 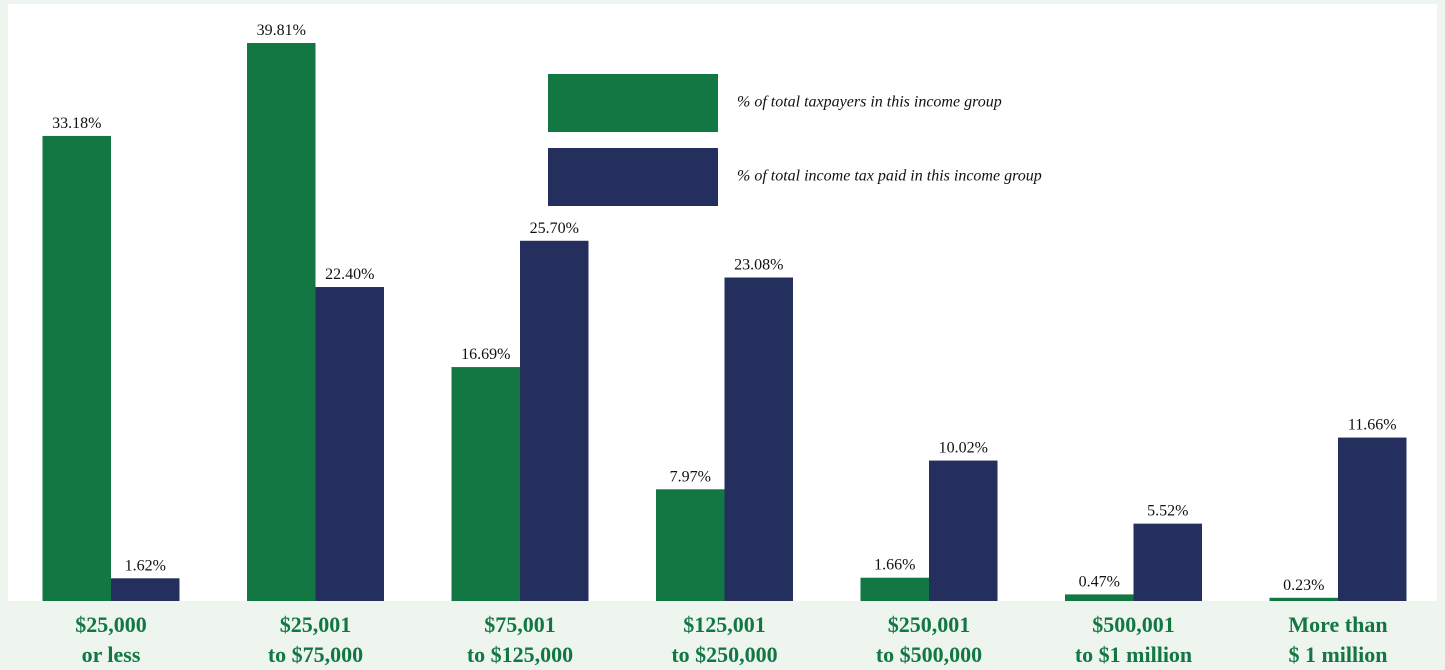 What do you see at coordinates (316, 624) in the screenshot?
I see `x-tick-label: $25,001` at bounding box center [316, 624].